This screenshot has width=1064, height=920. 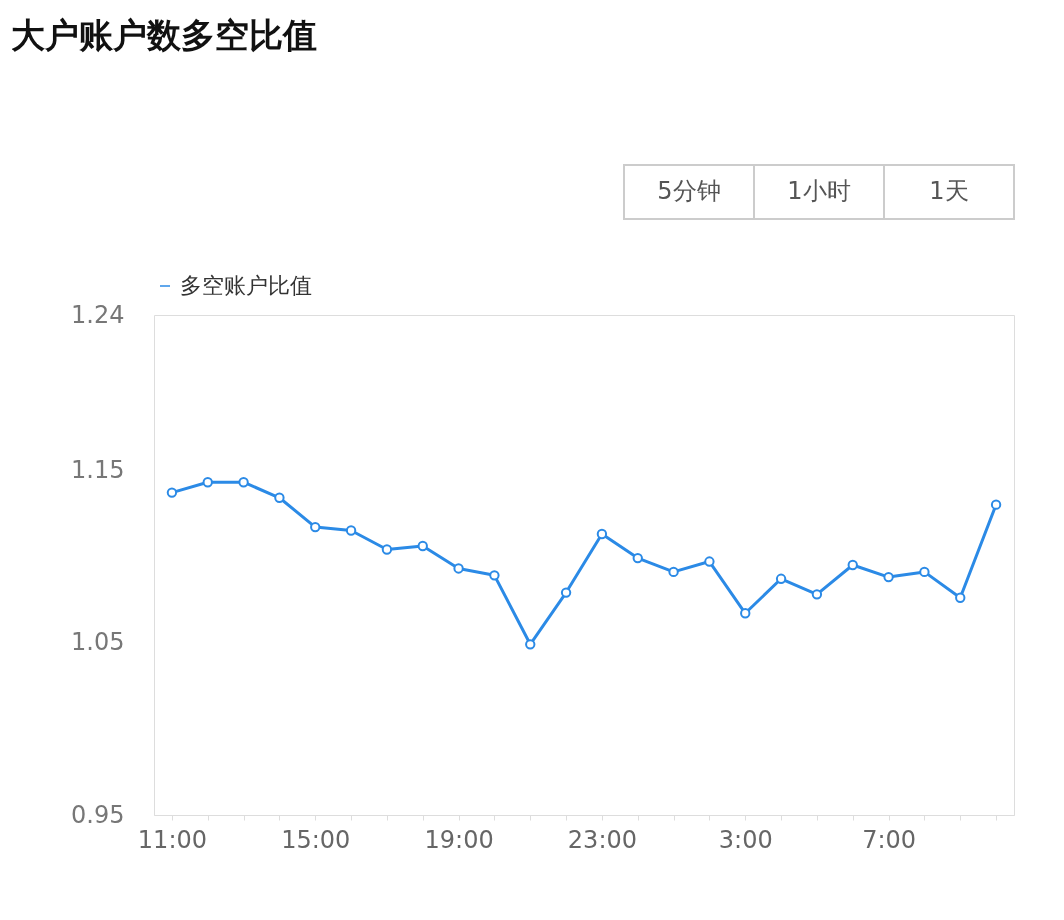 I want to click on legend-label: 多空账户比值, so click(x=246, y=285).